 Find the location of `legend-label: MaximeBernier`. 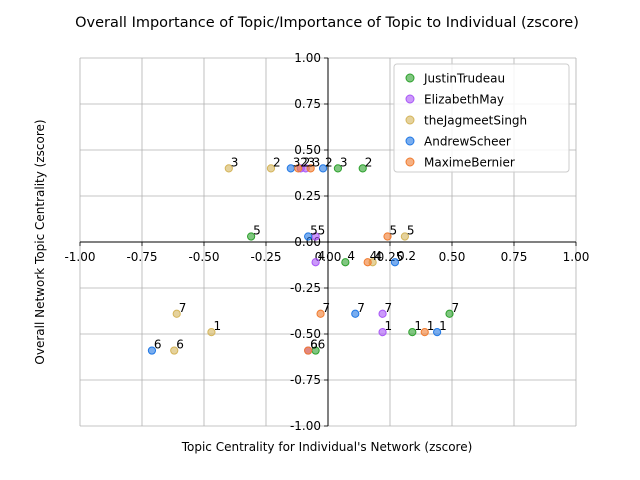

legend-label: MaximeBernier is located at coordinates (469, 163).